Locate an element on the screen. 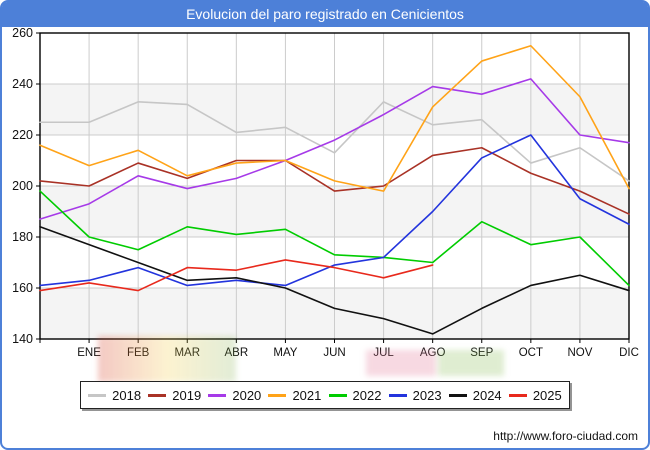 This screenshot has height=450, width=650. x-label-NOV: NOV is located at coordinates (579, 353).